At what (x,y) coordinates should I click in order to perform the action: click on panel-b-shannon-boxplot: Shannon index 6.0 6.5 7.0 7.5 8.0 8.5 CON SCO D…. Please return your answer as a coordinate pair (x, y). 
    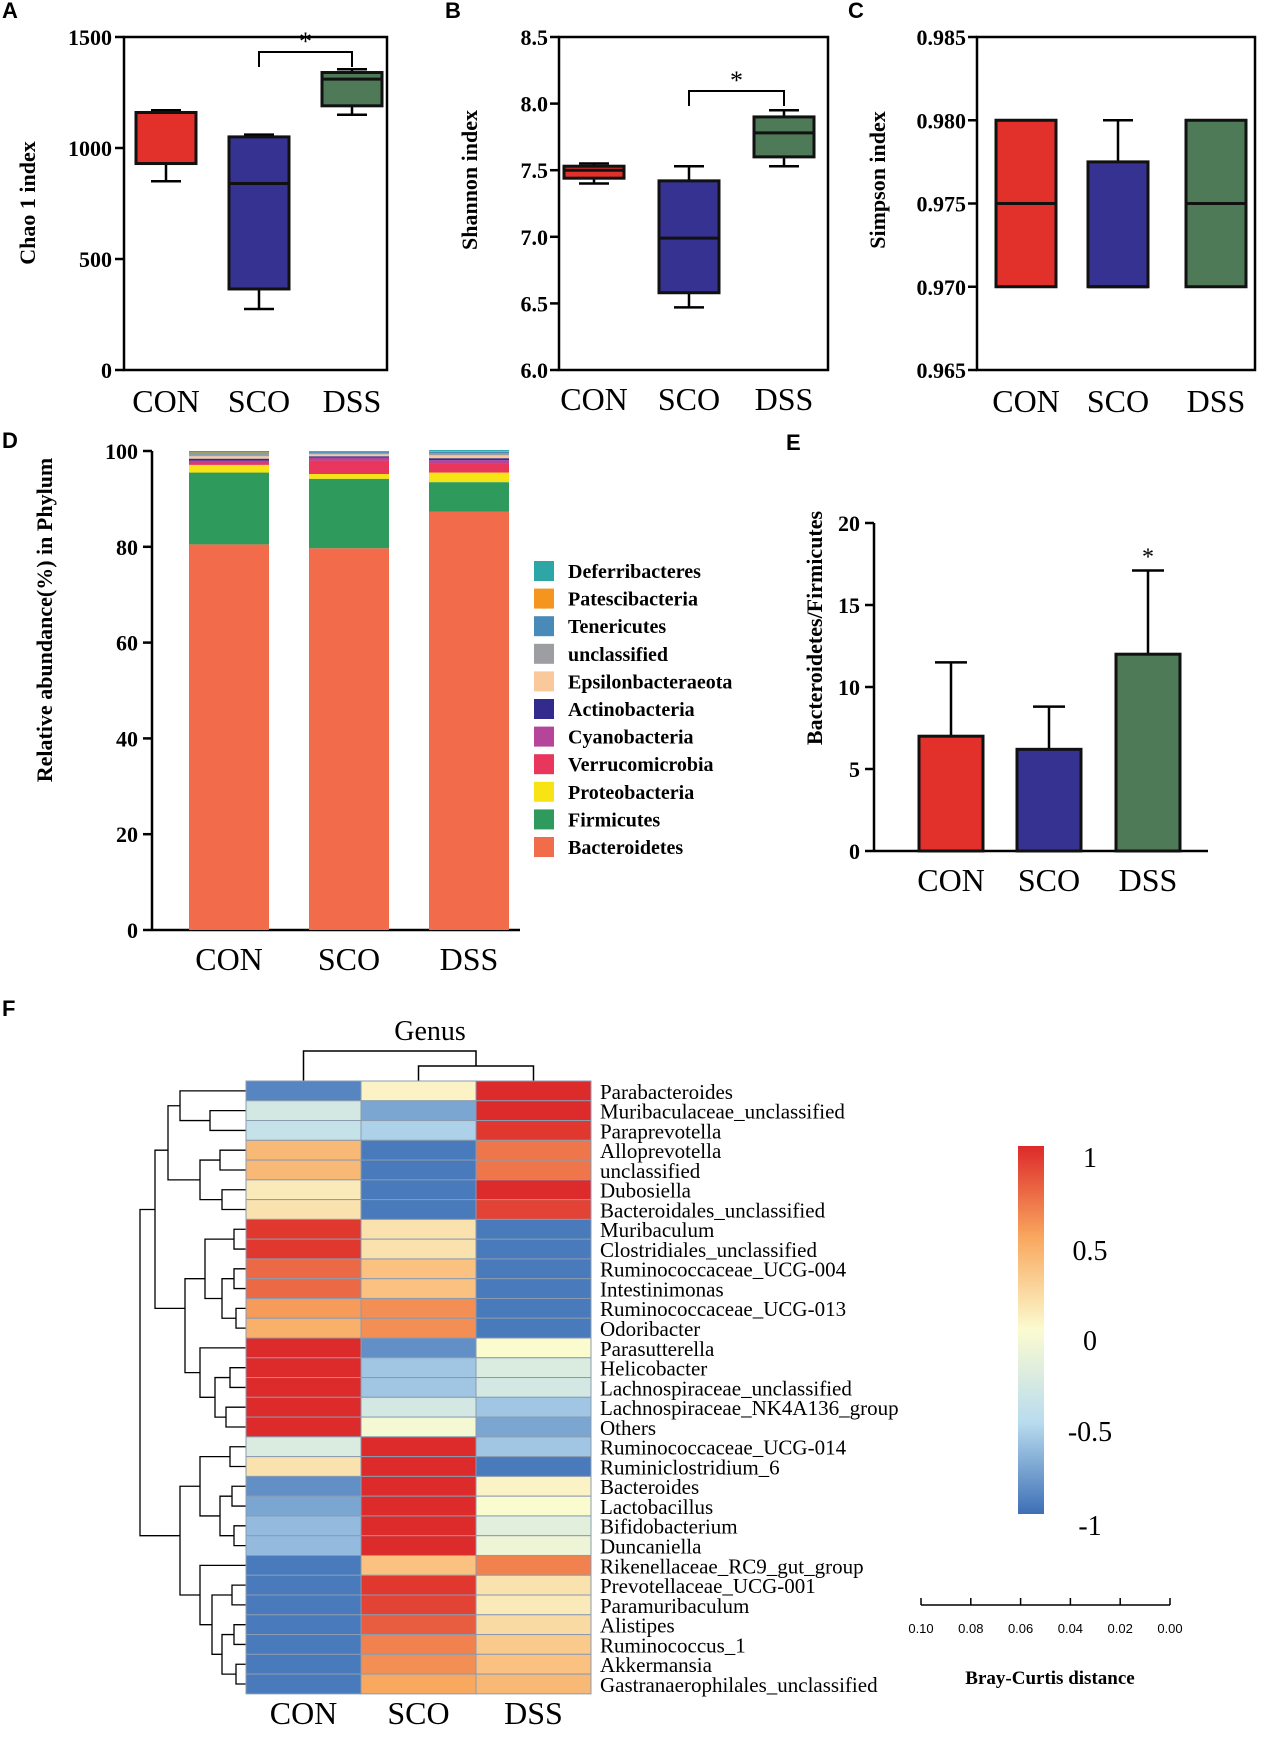
    Looking at the image, I should click on (643, 221).